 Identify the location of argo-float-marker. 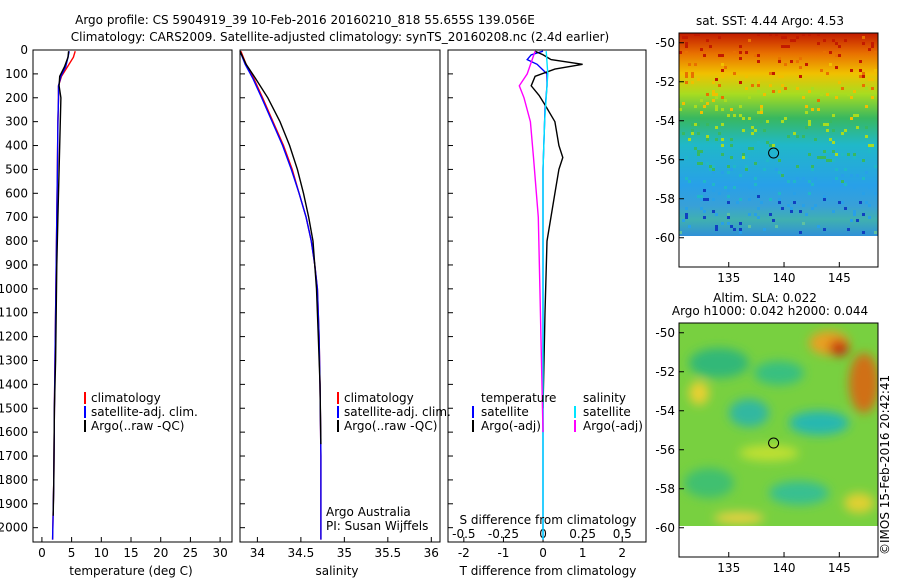
(774, 153).